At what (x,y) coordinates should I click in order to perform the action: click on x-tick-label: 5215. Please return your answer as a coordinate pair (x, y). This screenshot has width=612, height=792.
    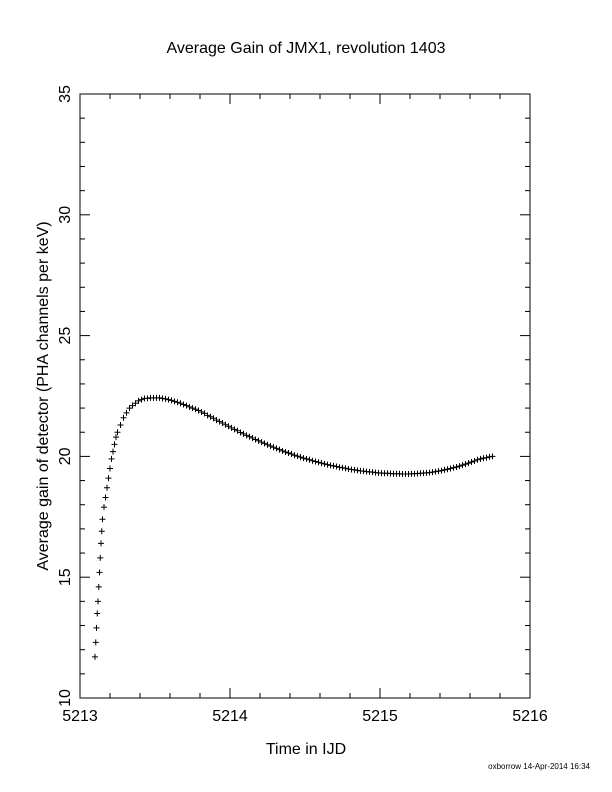
    Looking at the image, I should click on (380, 716).